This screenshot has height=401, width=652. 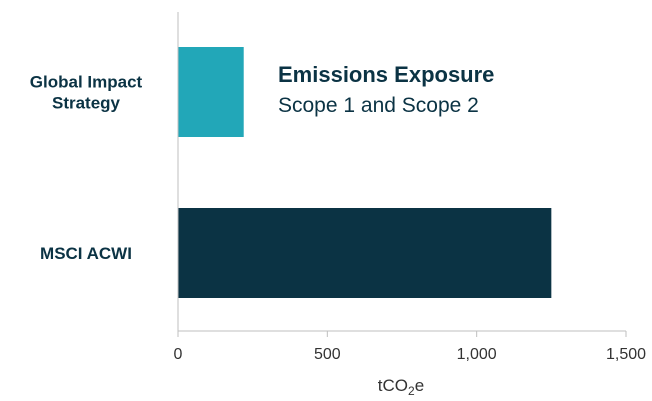 What do you see at coordinates (86, 82) in the screenshot?
I see `category-label-line: Global Impact` at bounding box center [86, 82].